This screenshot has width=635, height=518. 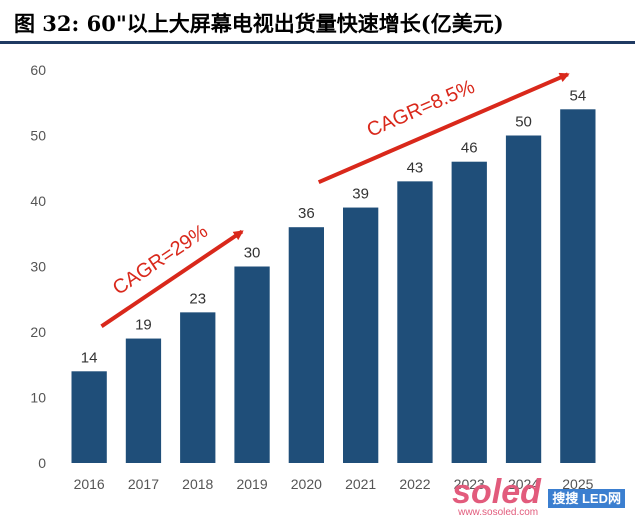 What do you see at coordinates (421, 109) in the screenshot?
I see `cagr-label: CAGR=8.5%` at bounding box center [421, 109].